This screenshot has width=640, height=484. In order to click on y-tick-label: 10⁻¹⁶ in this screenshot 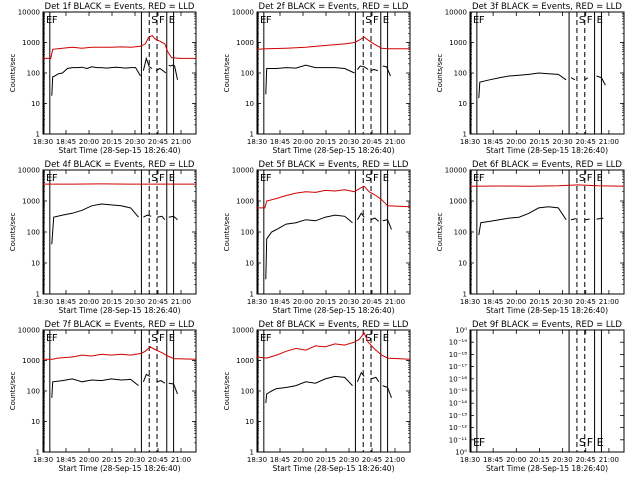, I will do `click(458, 379)`.